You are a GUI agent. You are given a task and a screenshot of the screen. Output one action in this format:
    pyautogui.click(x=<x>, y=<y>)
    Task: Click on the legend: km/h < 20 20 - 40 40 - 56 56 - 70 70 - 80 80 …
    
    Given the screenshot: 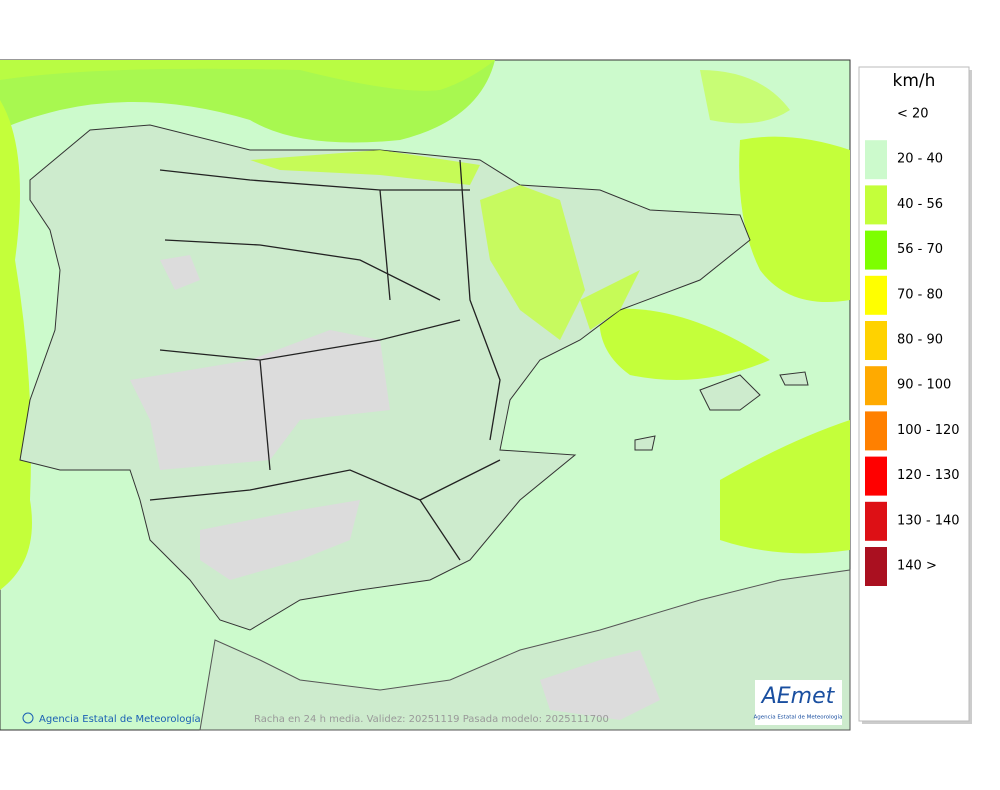 What is the action you would take?
    pyautogui.click(x=915, y=395)
    